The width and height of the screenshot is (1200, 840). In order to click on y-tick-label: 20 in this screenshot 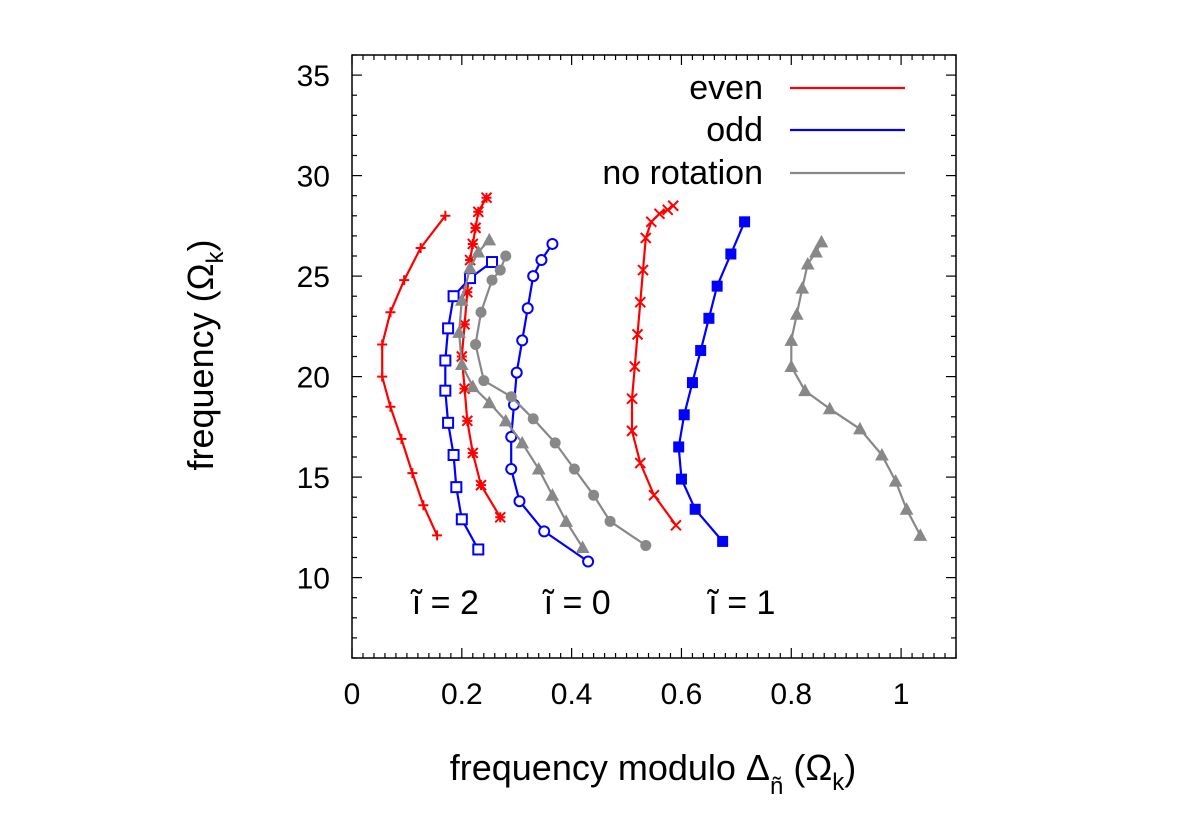, I will do `click(313, 378)`.